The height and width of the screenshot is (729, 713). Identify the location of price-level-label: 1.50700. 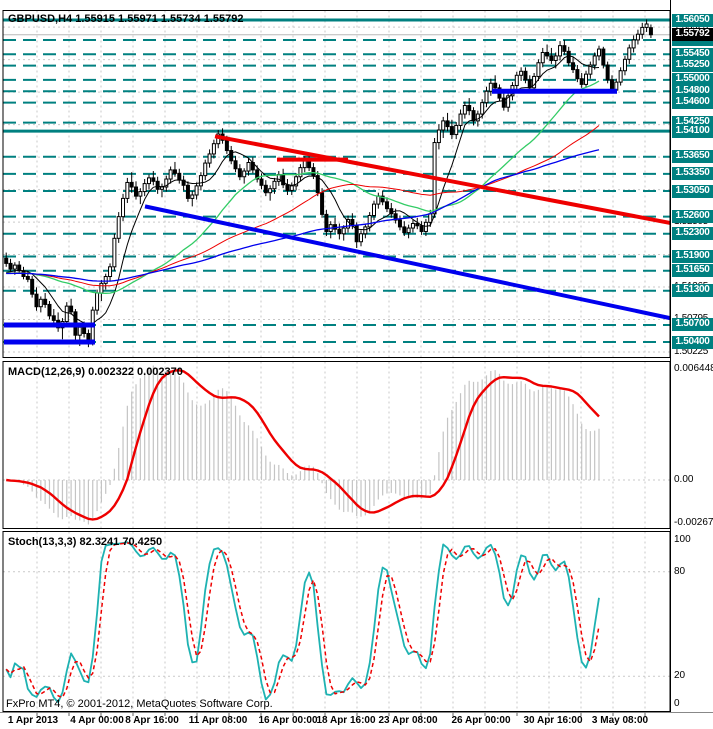
(692, 324).